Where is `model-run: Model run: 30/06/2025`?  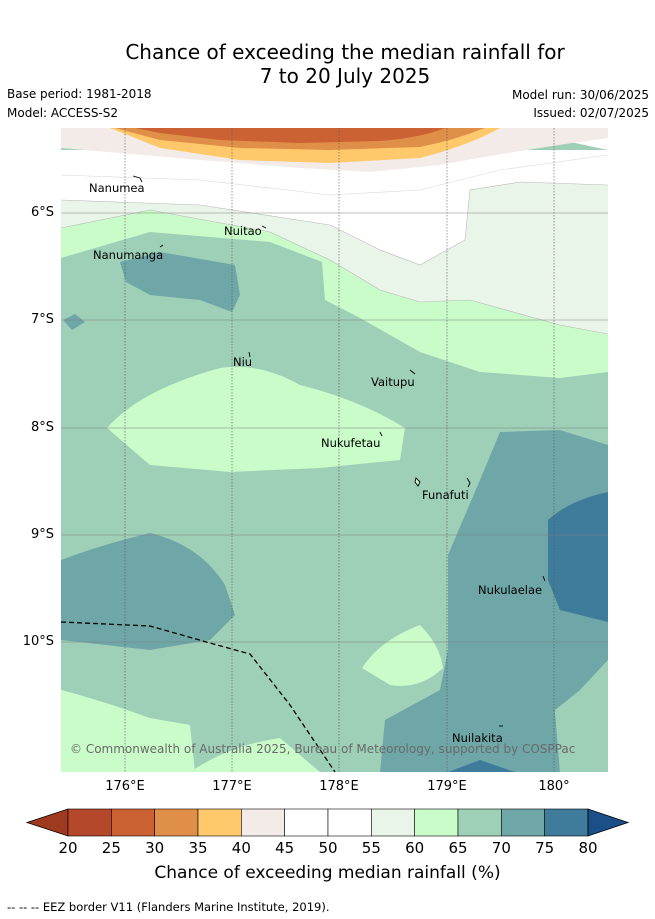
model-run: Model run: 30/06/2025 is located at coordinates (580, 95).